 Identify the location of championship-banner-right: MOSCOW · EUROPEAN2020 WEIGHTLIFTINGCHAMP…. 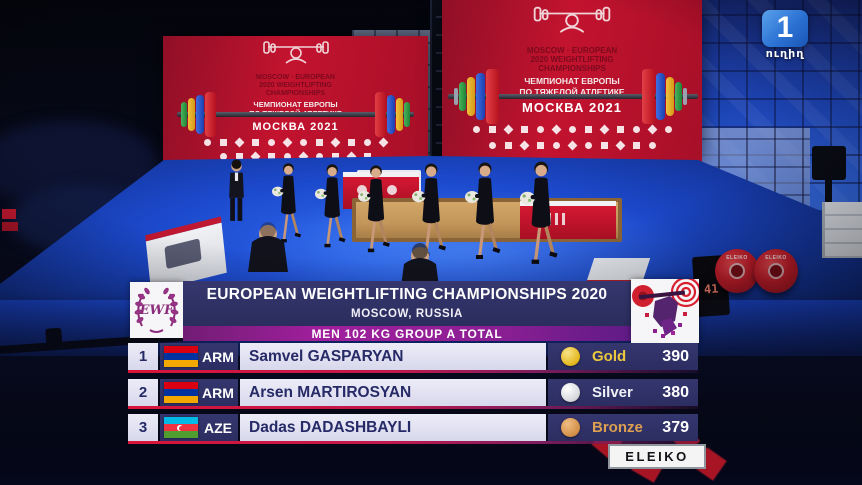
(572, 81).